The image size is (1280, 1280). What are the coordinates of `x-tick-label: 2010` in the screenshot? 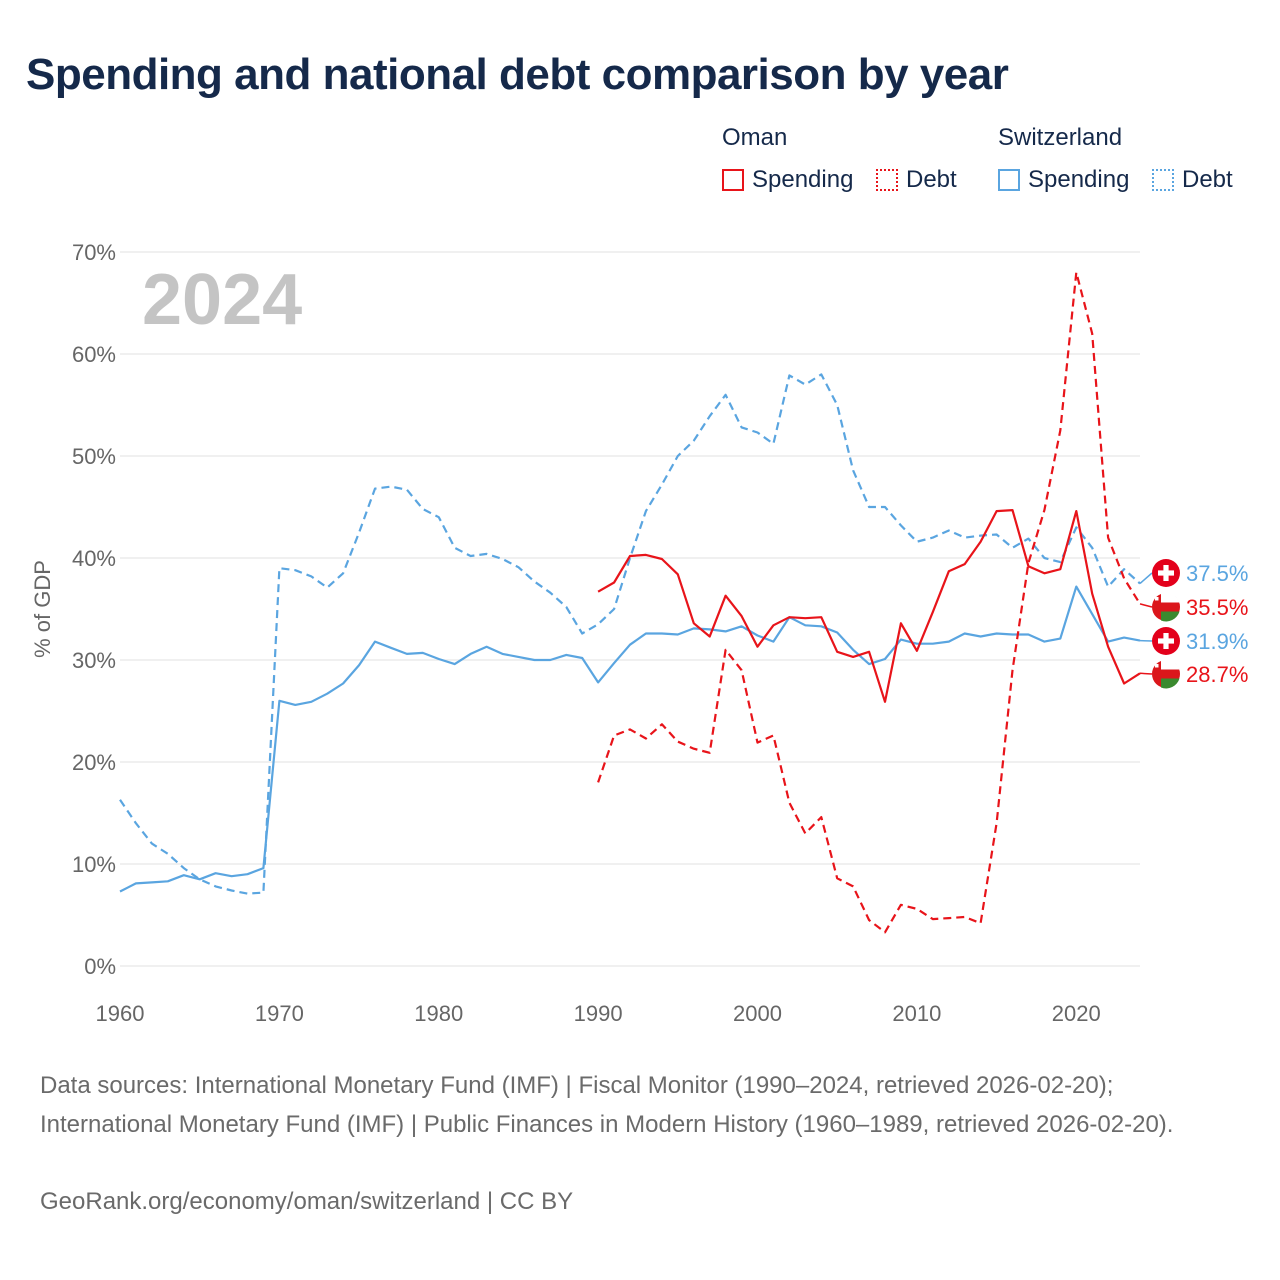 It's located at (916, 1013).